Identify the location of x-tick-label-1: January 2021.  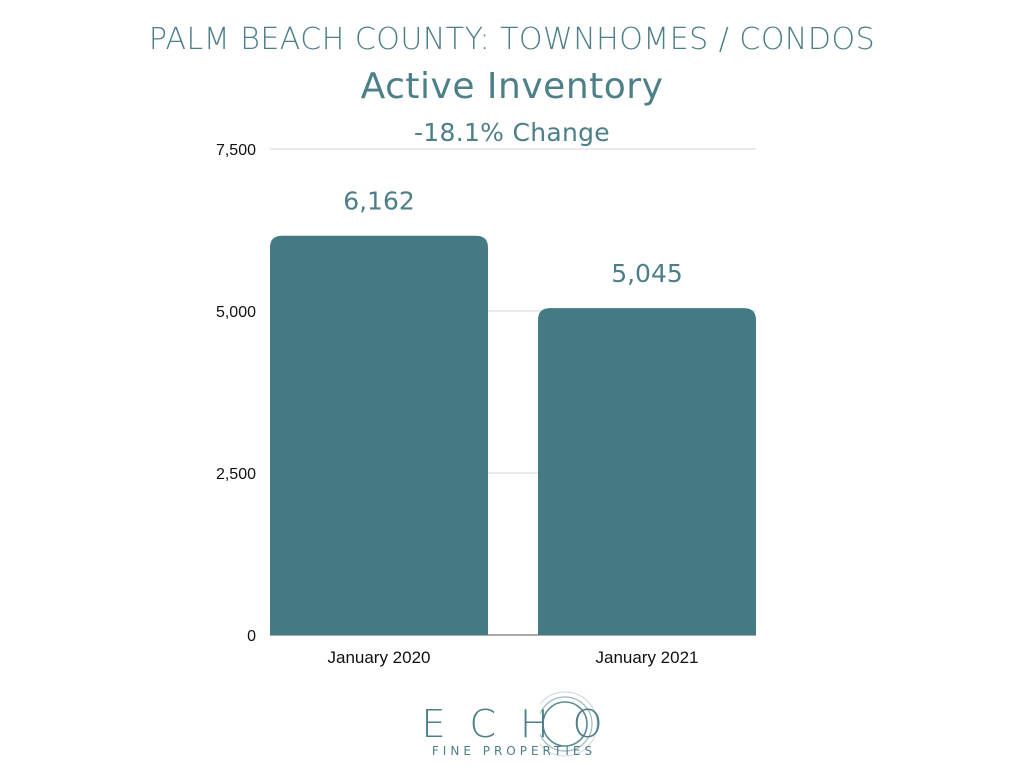
(646, 657).